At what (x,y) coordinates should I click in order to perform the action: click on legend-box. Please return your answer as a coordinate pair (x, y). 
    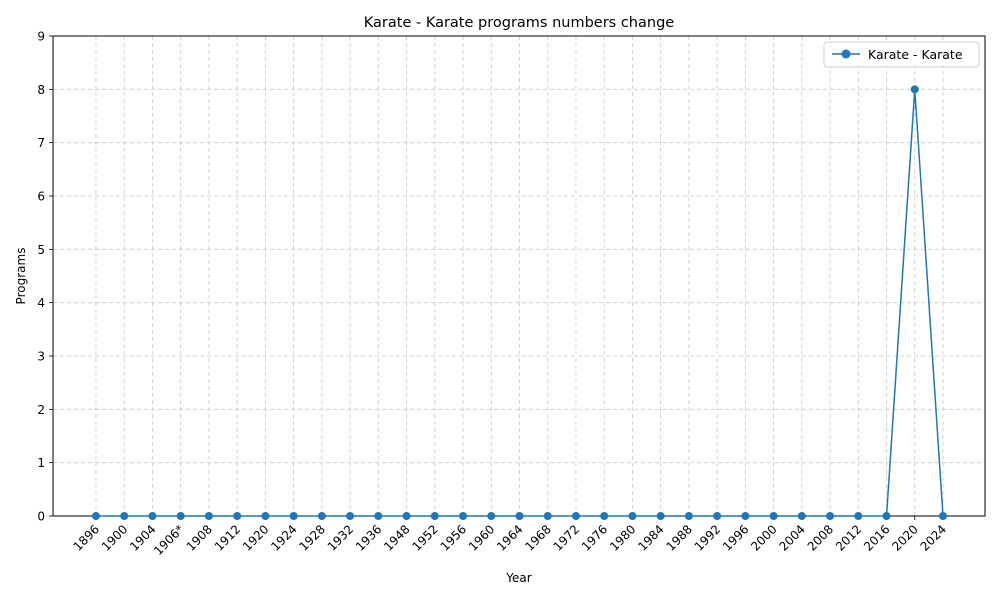
    Looking at the image, I should click on (901, 54).